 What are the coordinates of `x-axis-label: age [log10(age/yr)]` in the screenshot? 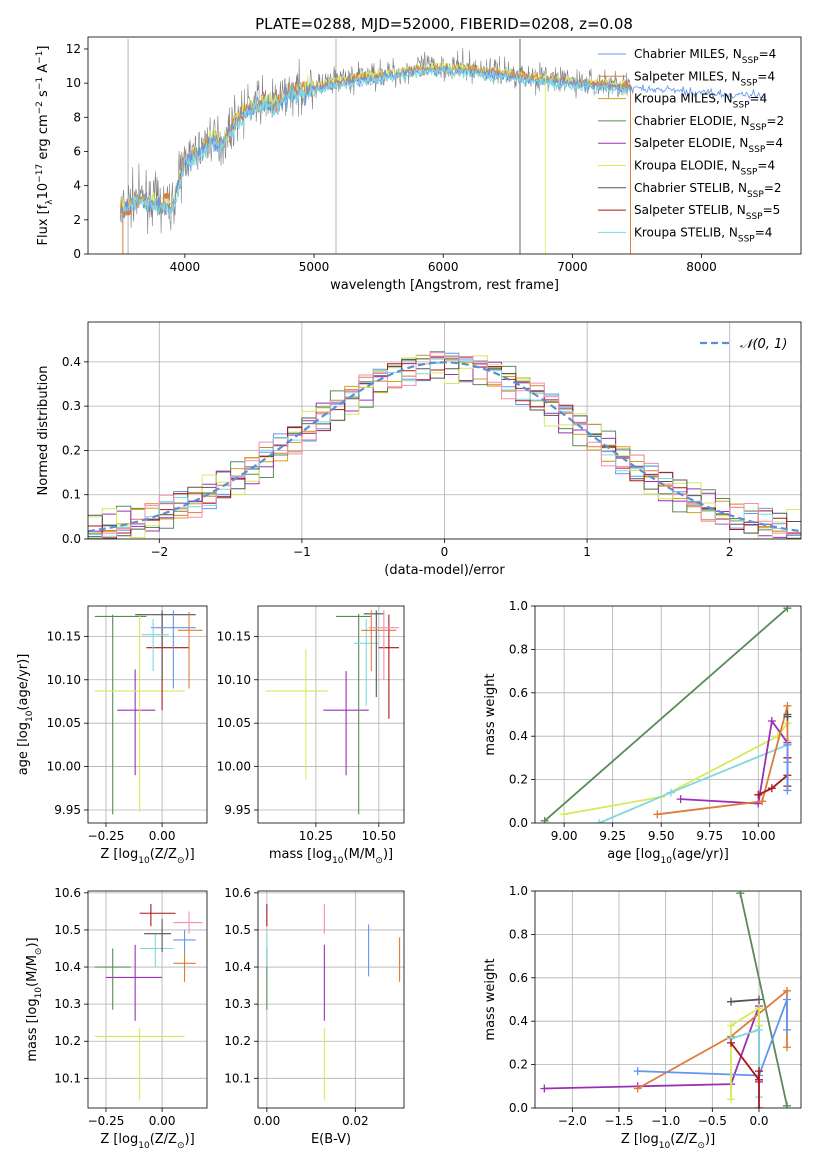 It's located at (668, 856).